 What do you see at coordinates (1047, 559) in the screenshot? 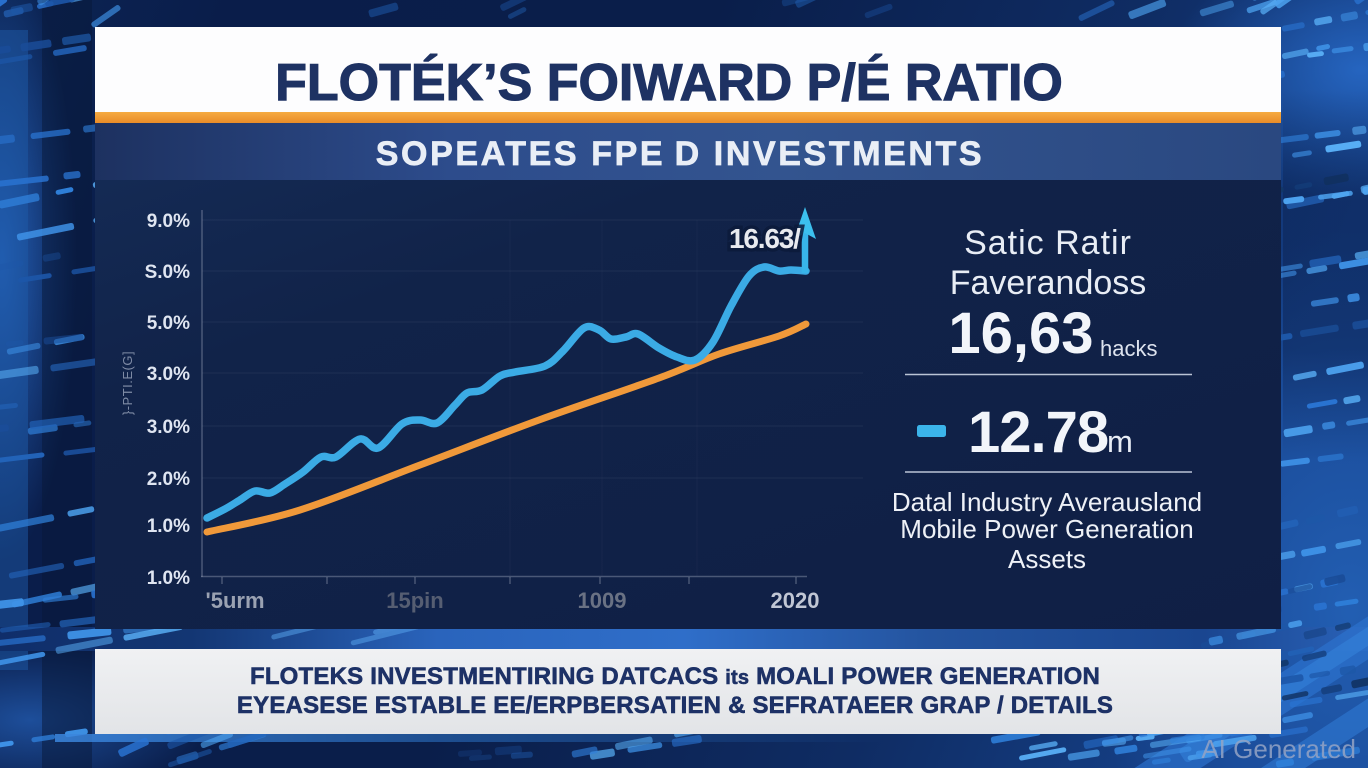
I see `svg-text: Assets` at bounding box center [1047, 559].